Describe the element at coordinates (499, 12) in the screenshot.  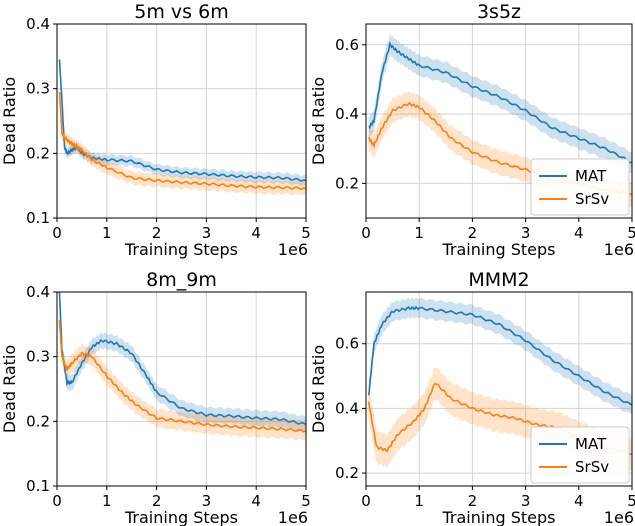
I see `chart-title: 3s5z` at that location.